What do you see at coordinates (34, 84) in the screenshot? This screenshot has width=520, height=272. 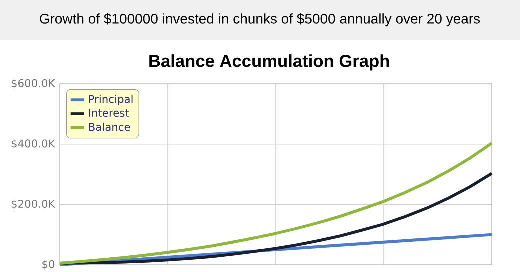 I see `y-tick-label: $600.0K` at bounding box center [34, 84].